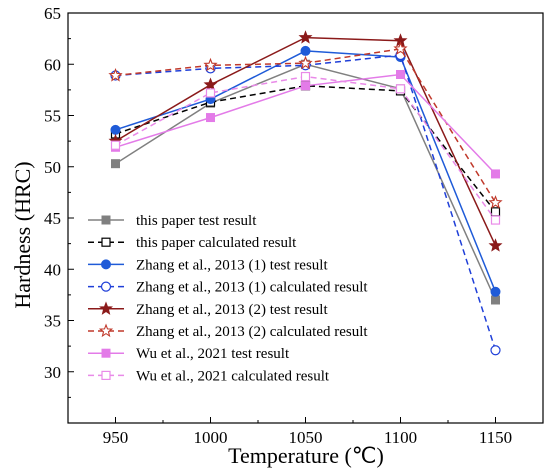 This screenshot has height=475, width=550. Describe the element at coordinates (52, 269) in the screenshot. I see `y-tick-label: 40` at that location.